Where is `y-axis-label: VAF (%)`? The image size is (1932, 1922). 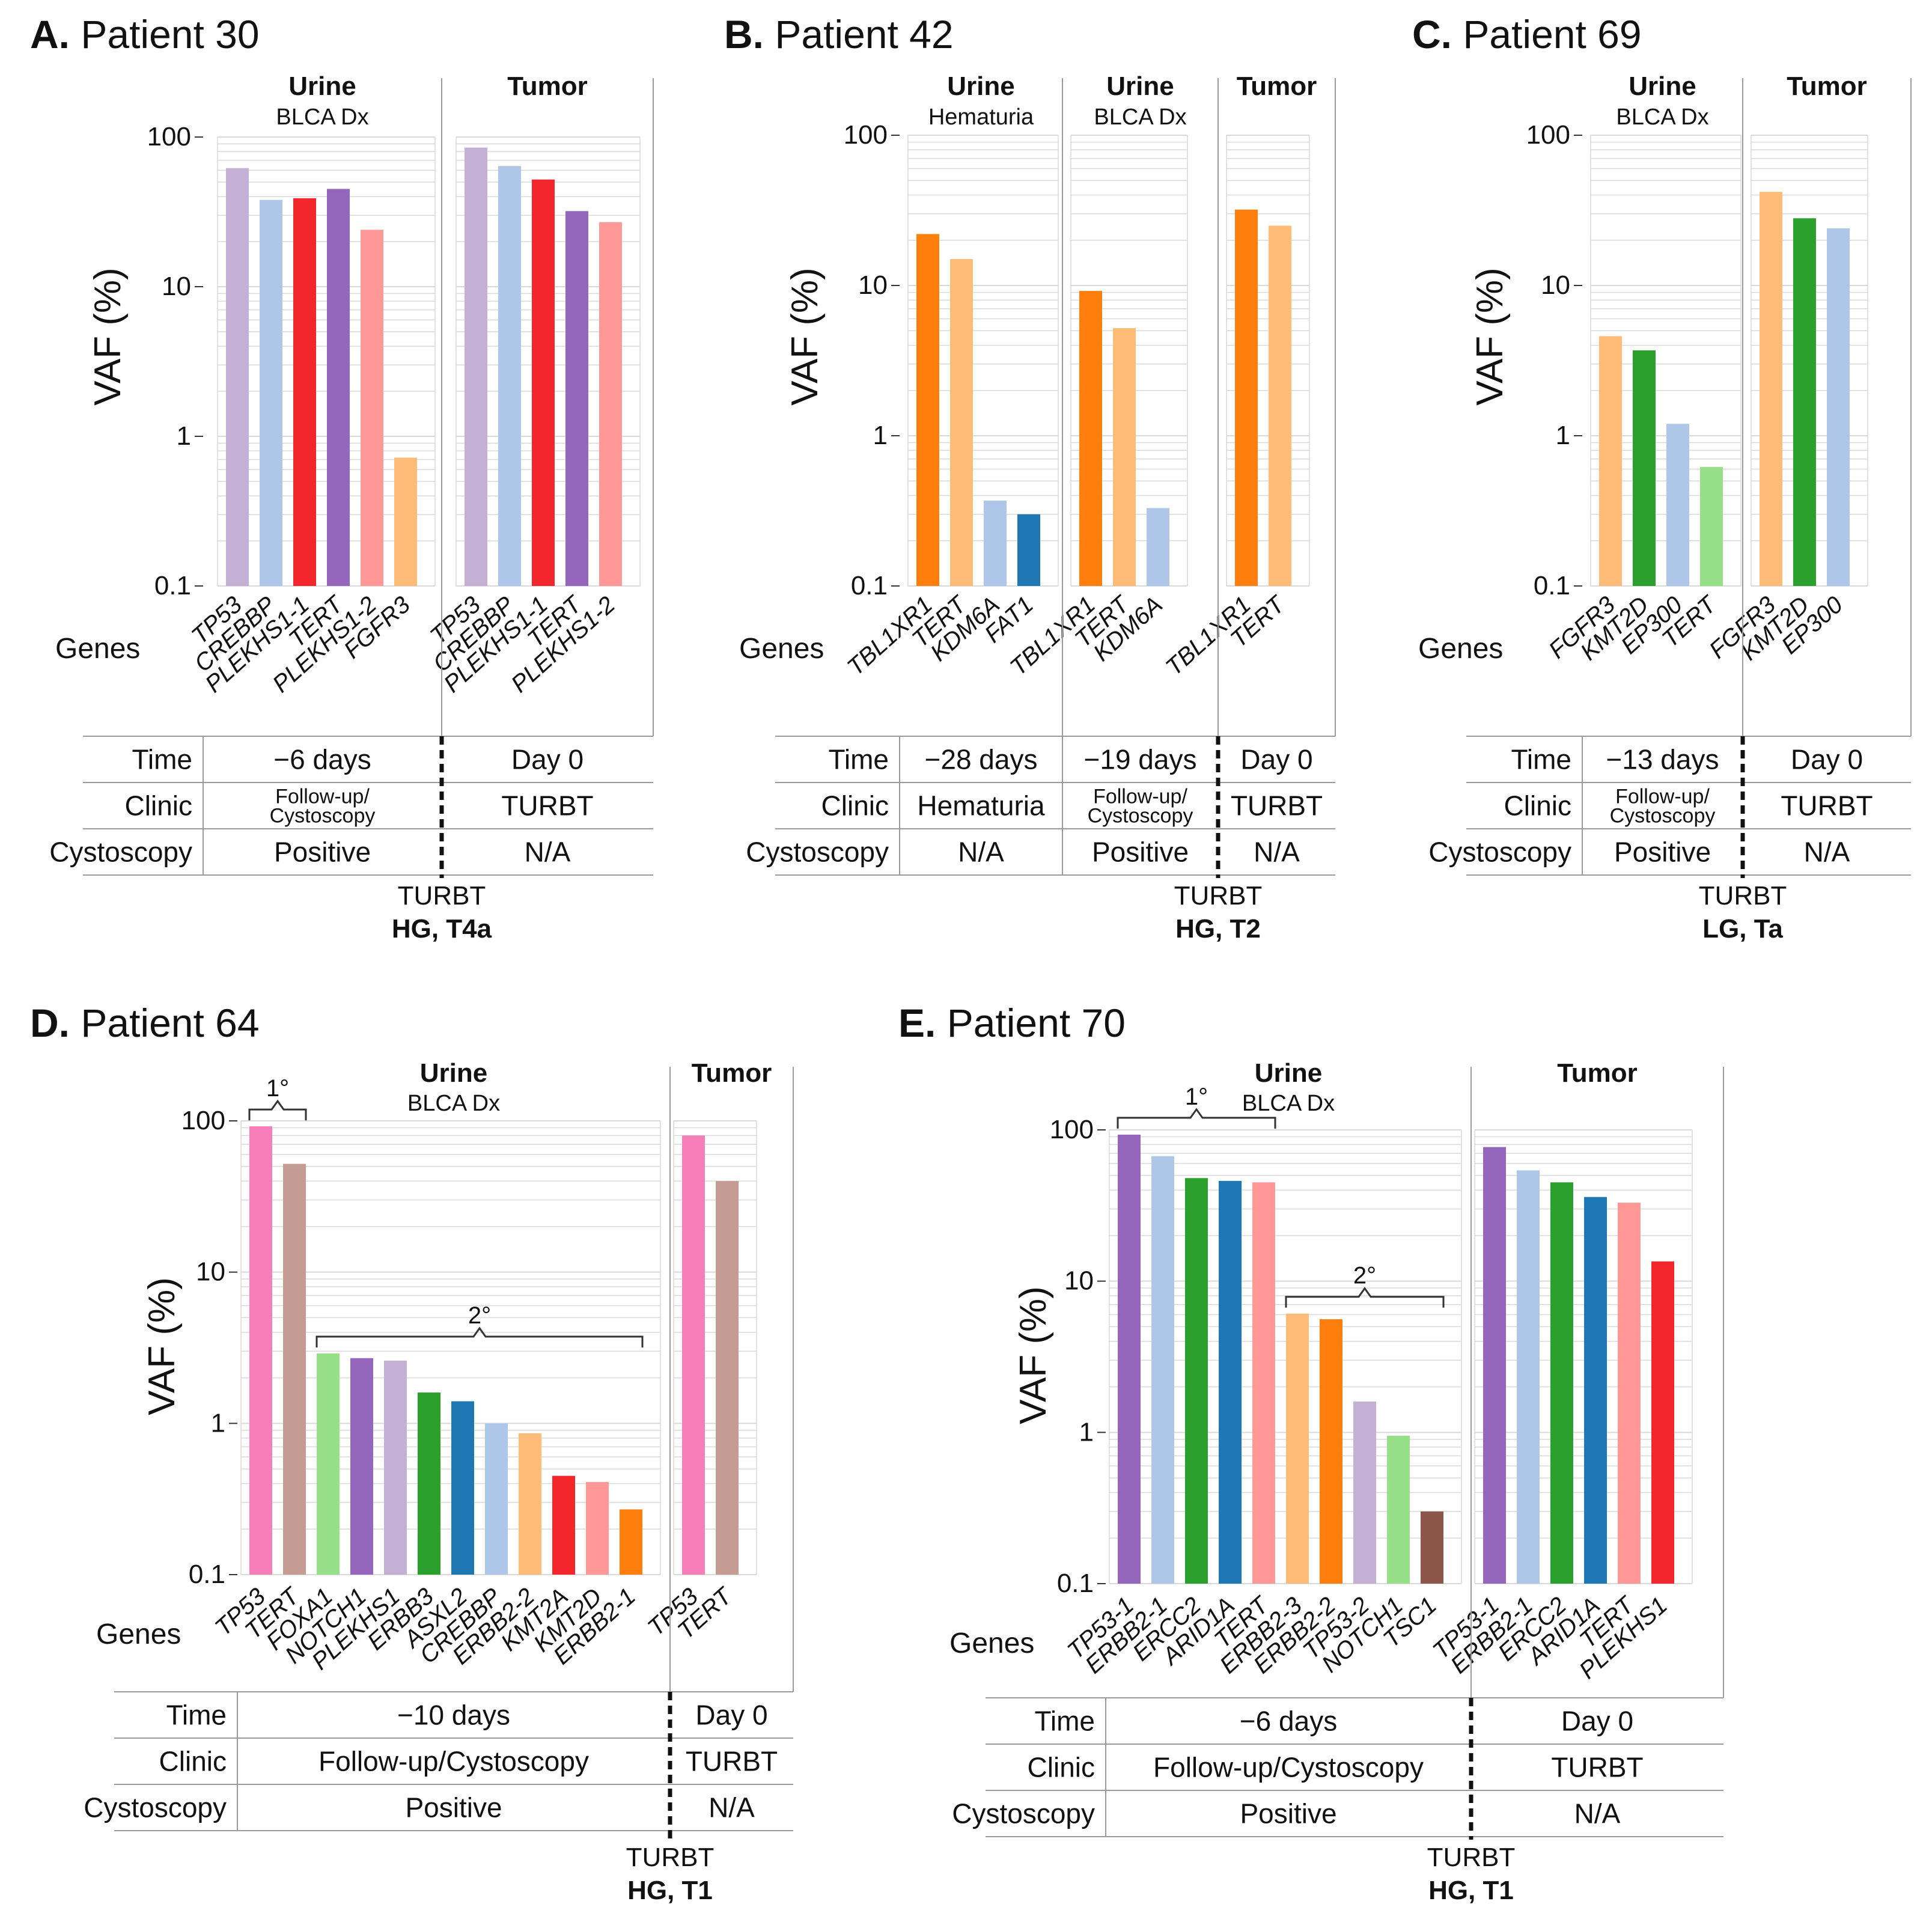 y-axis-label: VAF (%) is located at coordinates (108, 336).